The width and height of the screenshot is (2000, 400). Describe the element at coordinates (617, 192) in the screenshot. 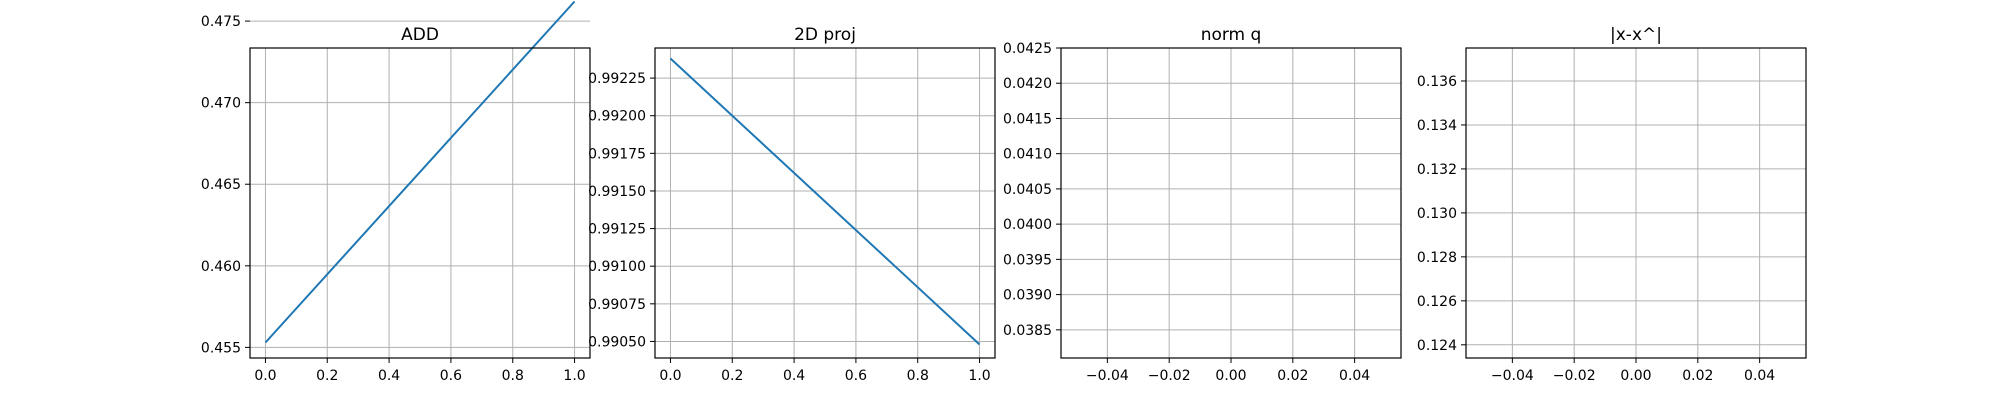

I see `y-tick-label: 0.99150` at that location.